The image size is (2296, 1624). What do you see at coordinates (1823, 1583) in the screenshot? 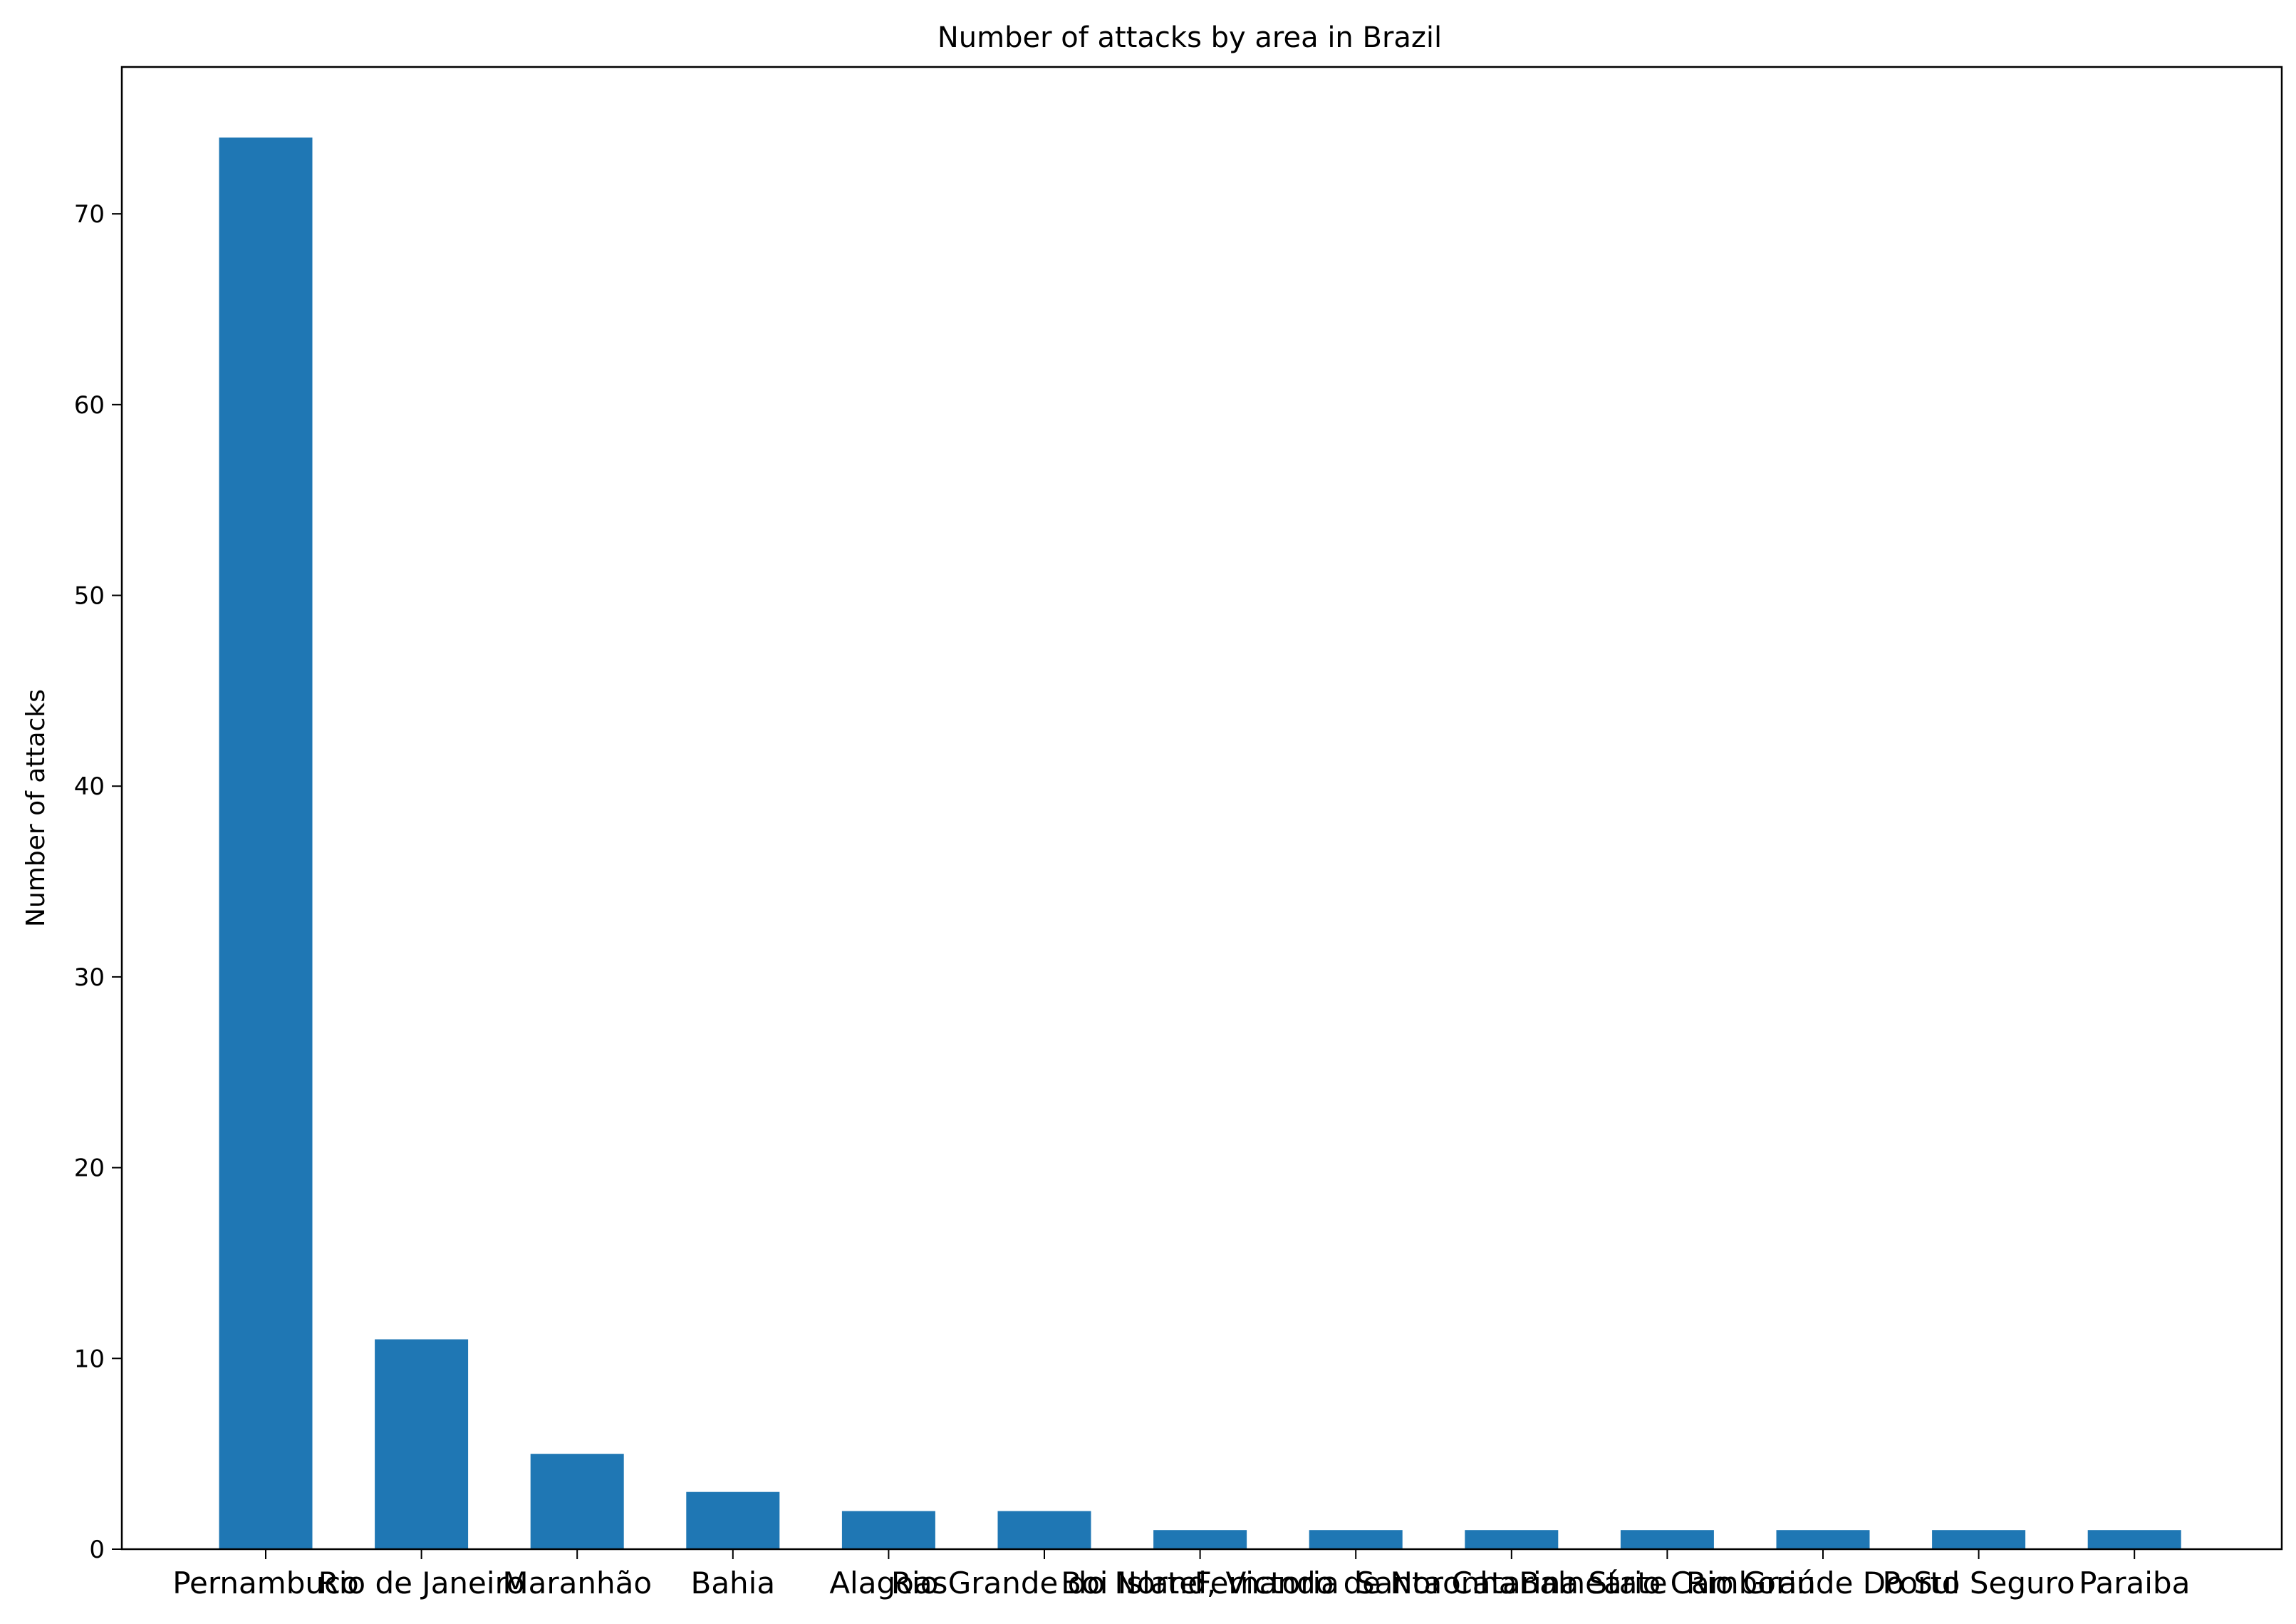
I see `x-tick-label-10: Rio Grande Do Sul` at bounding box center [1823, 1583].